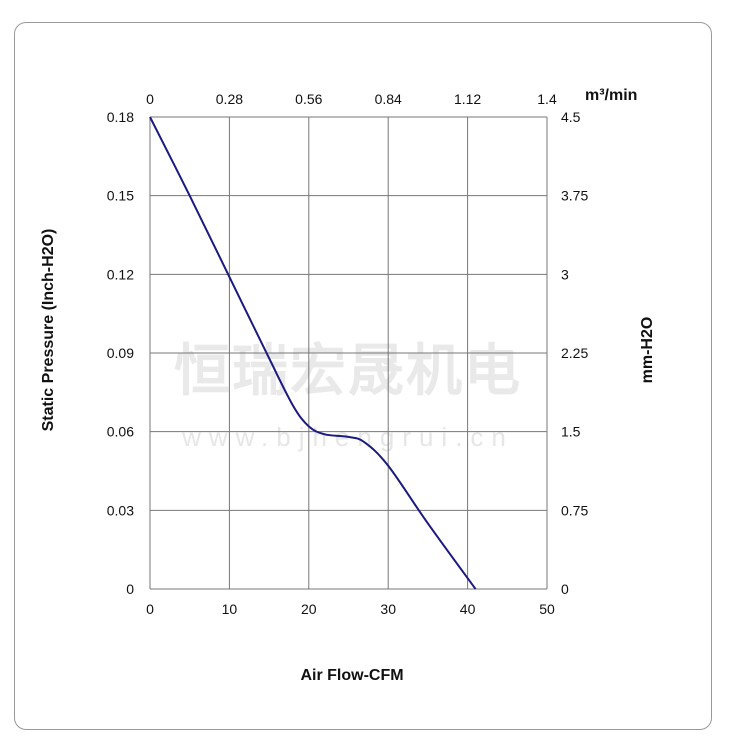 This screenshot has width=750, height=748. Describe the element at coordinates (388, 609) in the screenshot. I see `x-tick-label: 30` at that location.